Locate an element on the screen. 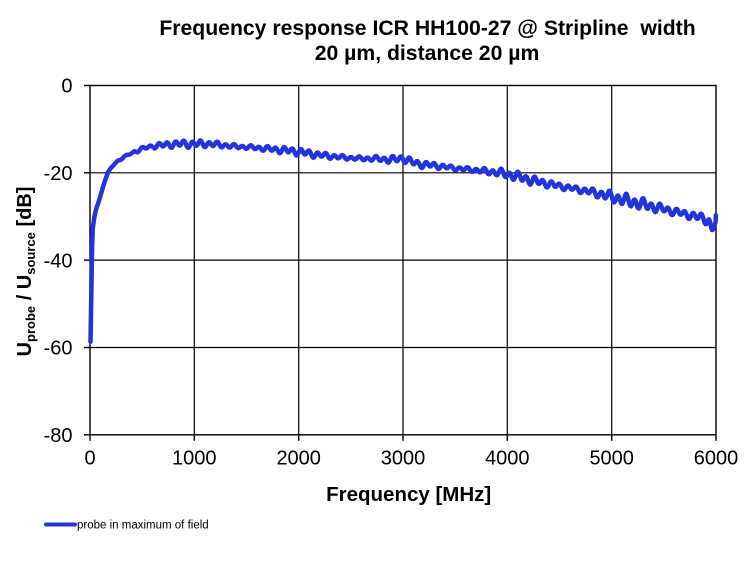 The width and height of the screenshot is (750, 561). svg-text: 1000 is located at coordinates (194, 459).